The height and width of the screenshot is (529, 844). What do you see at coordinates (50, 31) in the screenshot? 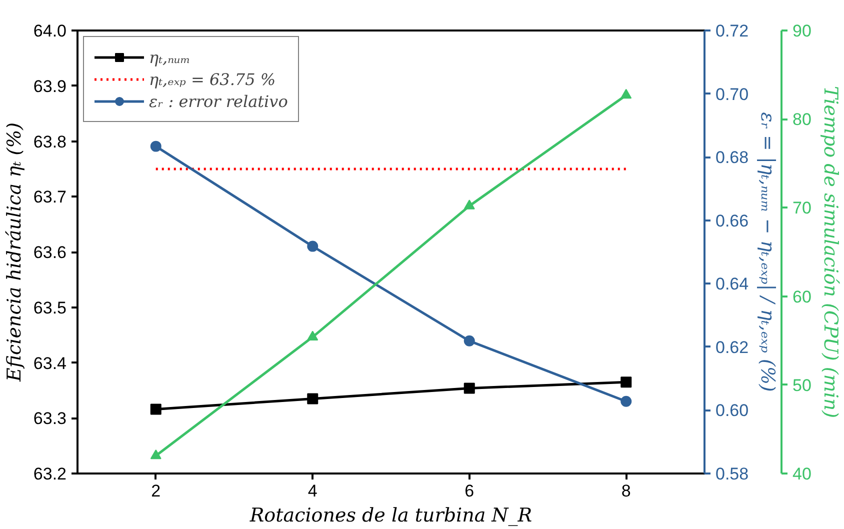
I see `y-tick-label: 64.0` at bounding box center [50, 31].